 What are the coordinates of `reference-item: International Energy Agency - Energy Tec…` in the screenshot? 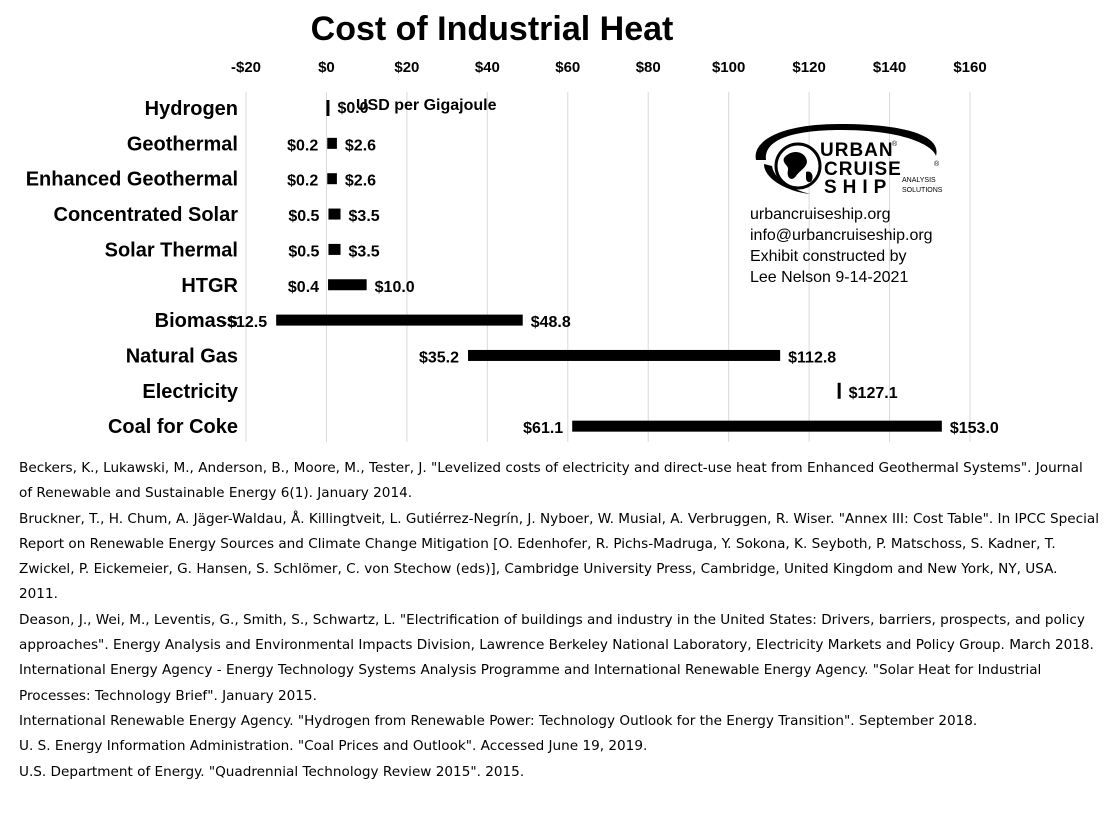 It's located at (559, 683).